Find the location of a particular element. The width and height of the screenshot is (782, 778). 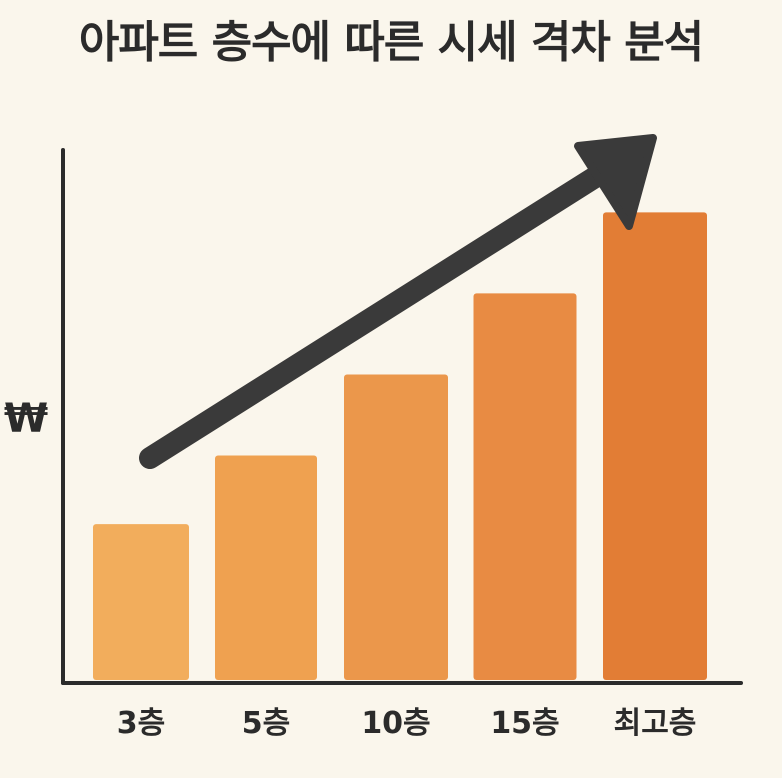

x-tick-labels: 3층 5층 10층 15층 최고층 is located at coordinates (407, 723).